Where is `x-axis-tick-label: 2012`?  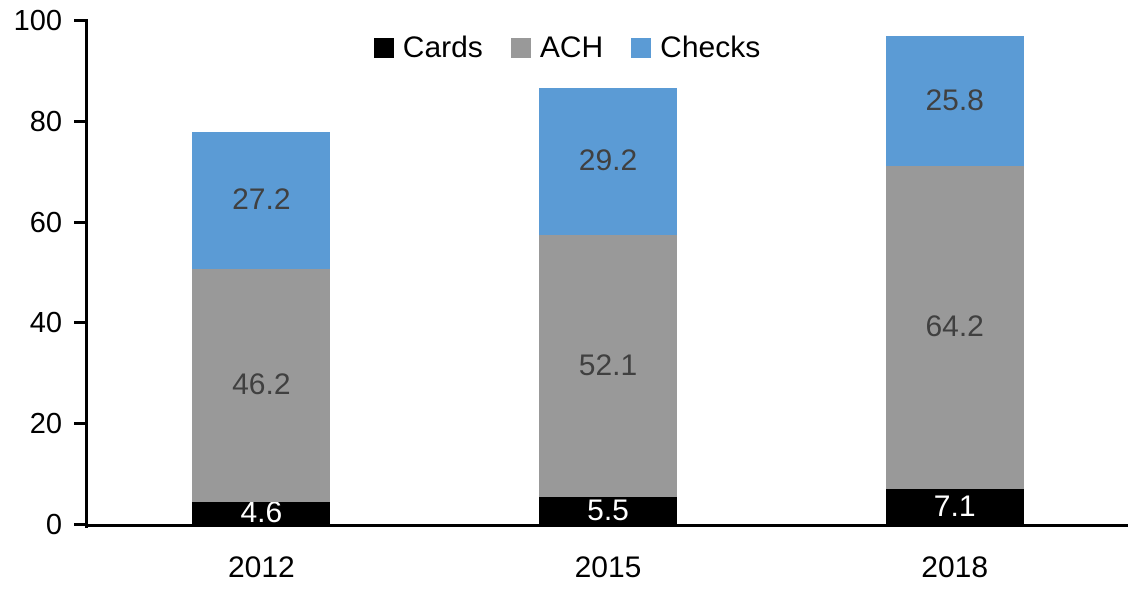 x-axis-tick-label: 2012 is located at coordinates (261, 567).